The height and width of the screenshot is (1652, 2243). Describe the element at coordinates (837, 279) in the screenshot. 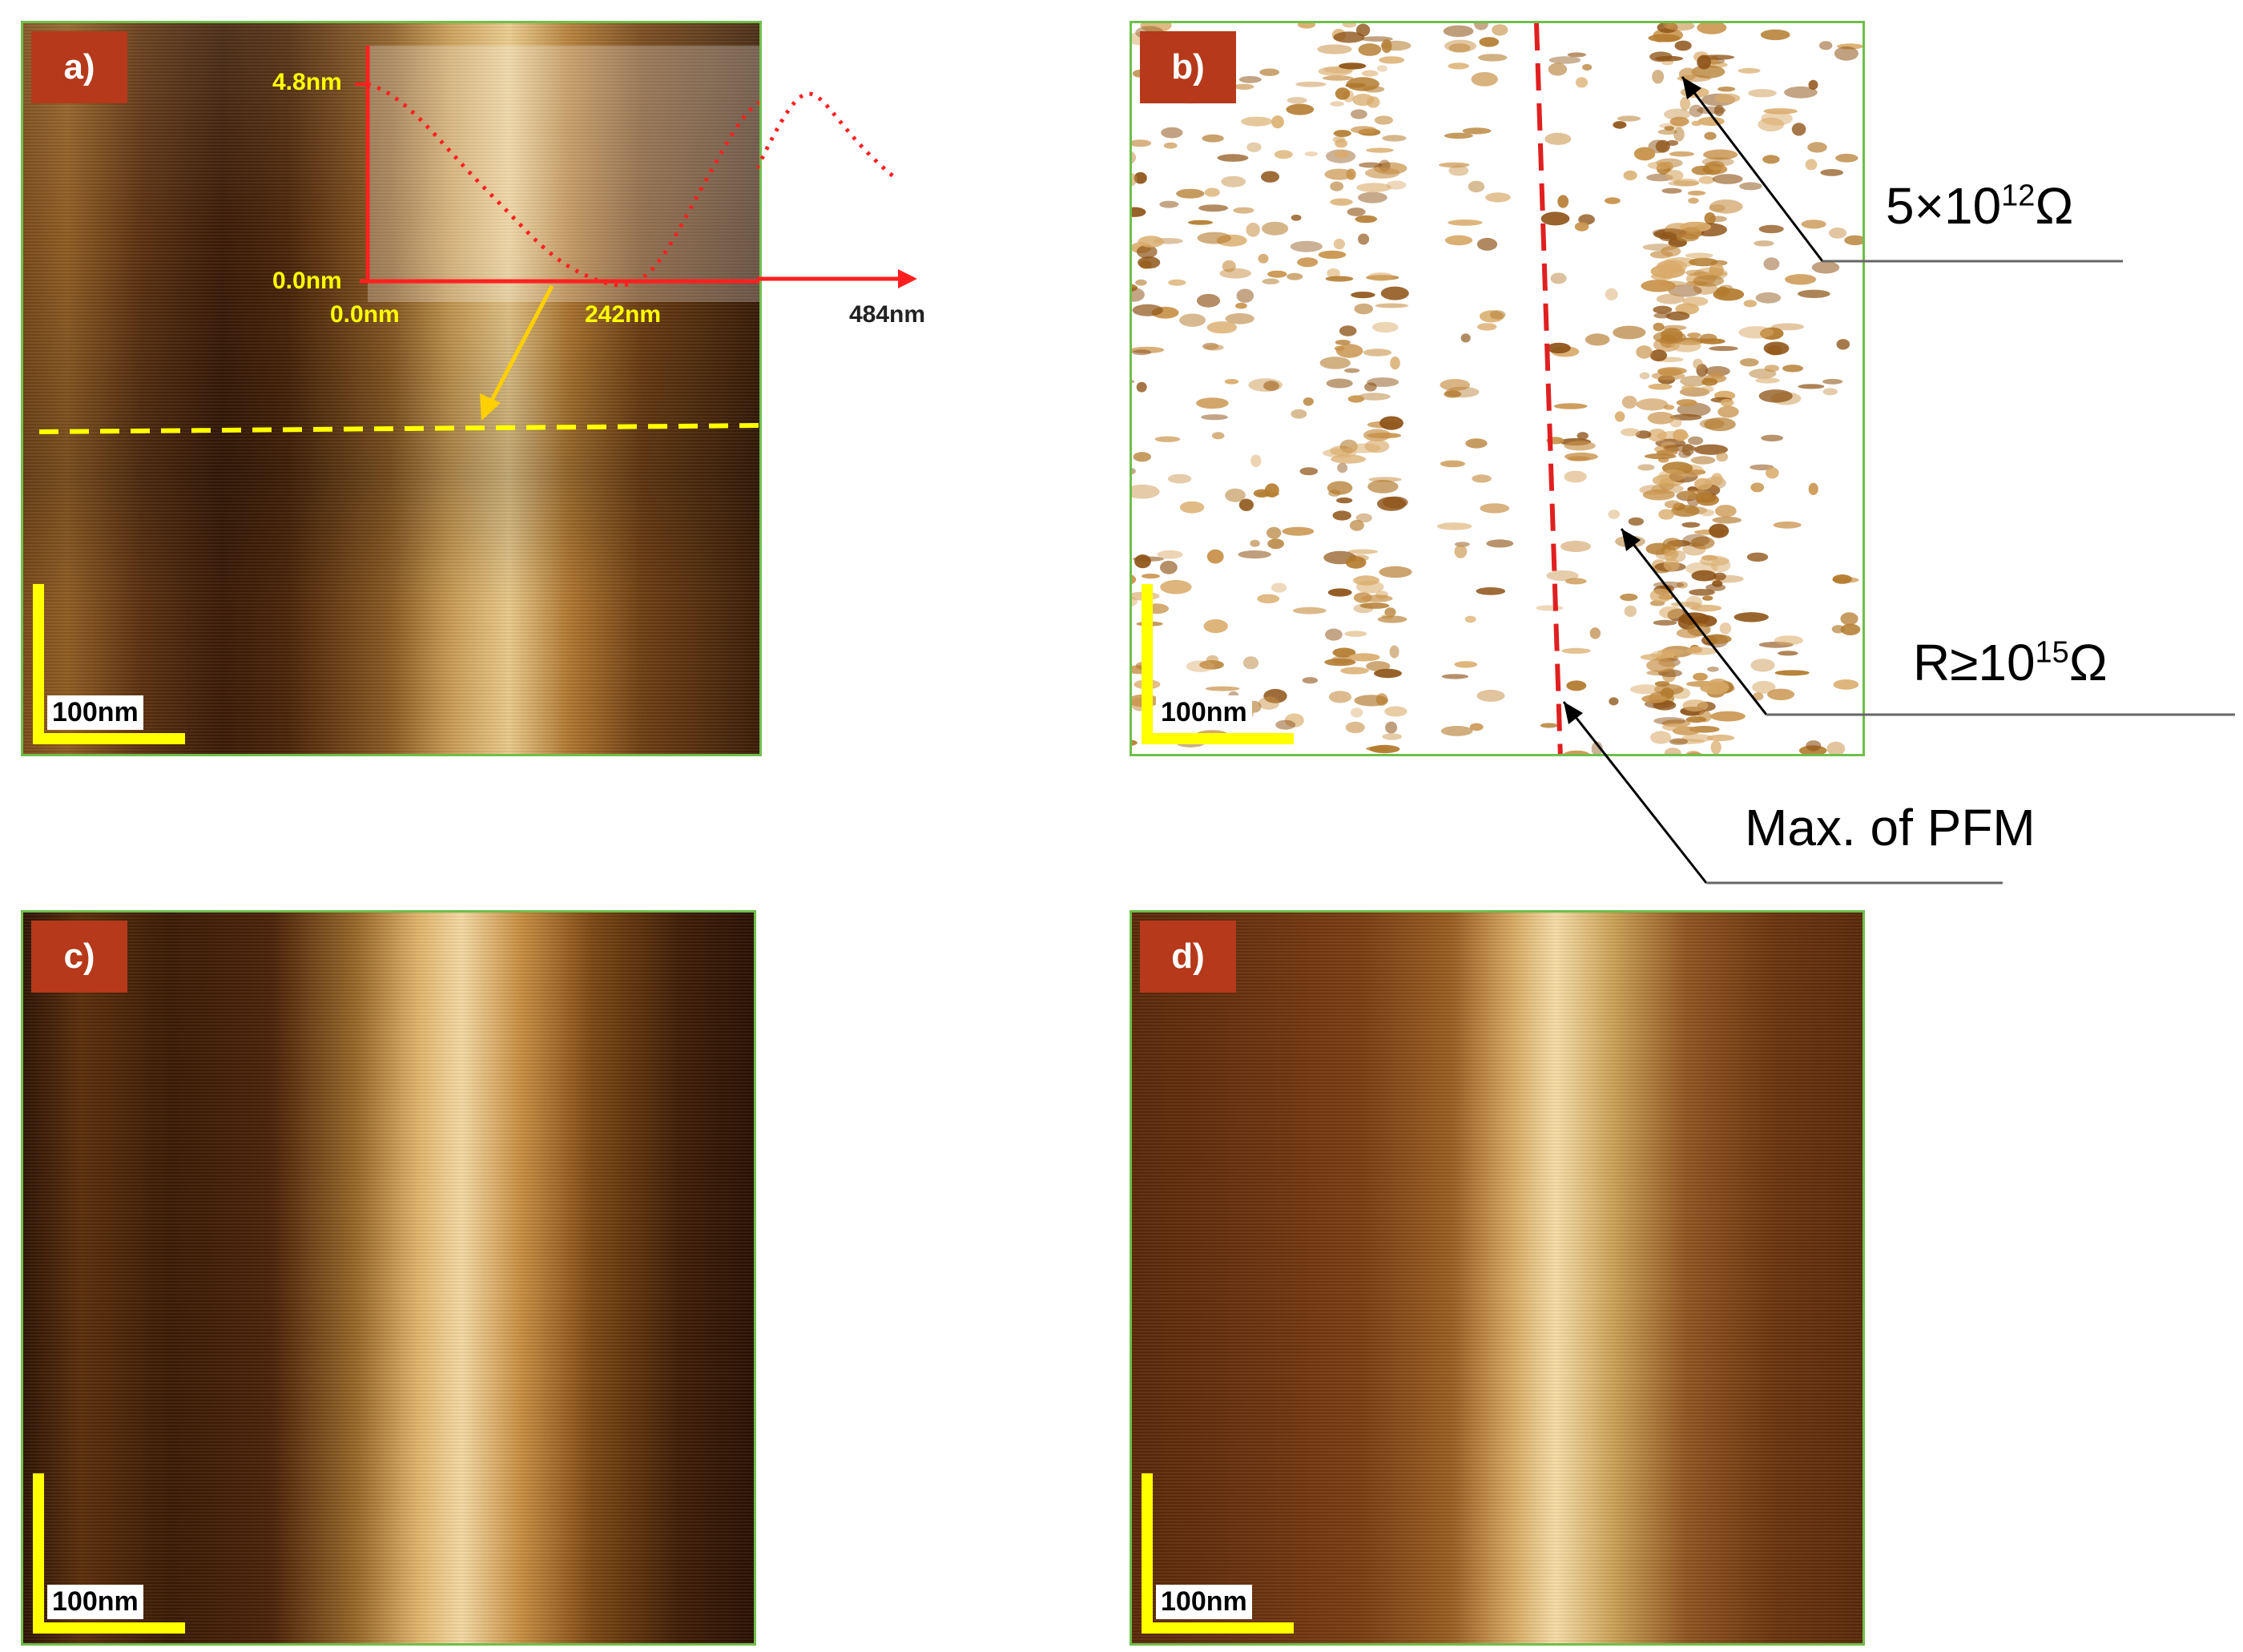

I see `profile-axis-extension` at that location.